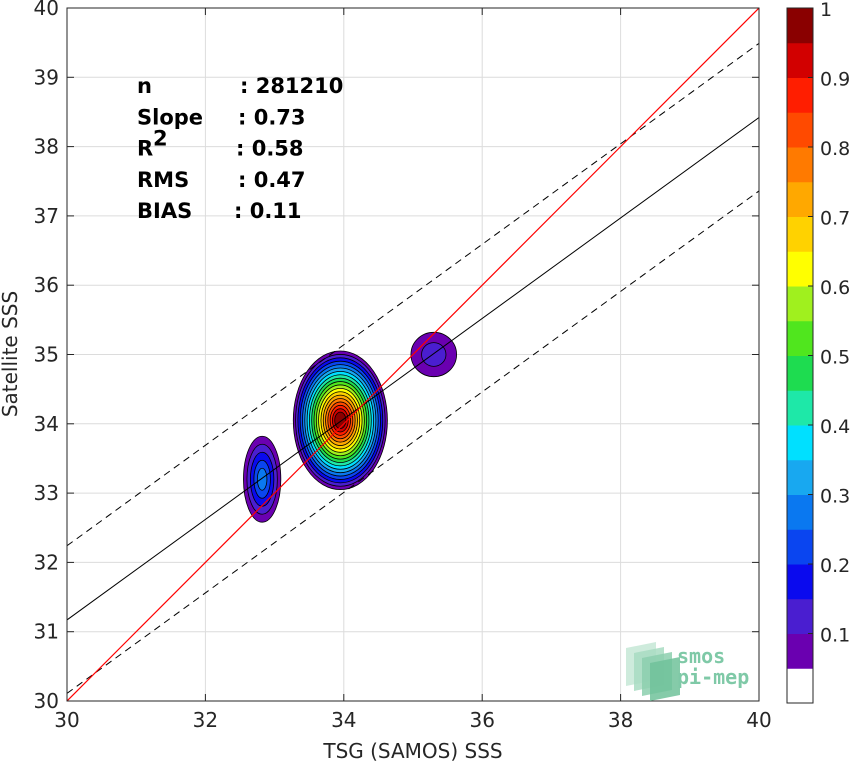 The image size is (855, 766). What do you see at coordinates (46, 701) in the screenshot?
I see `y-tick-label: 30` at bounding box center [46, 701].